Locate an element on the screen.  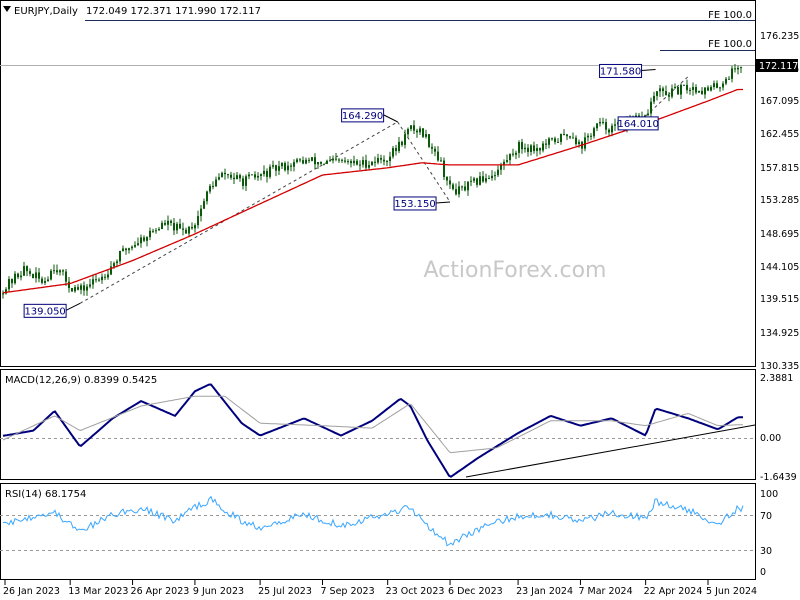
signal-series-line is located at coordinates (372, 424).